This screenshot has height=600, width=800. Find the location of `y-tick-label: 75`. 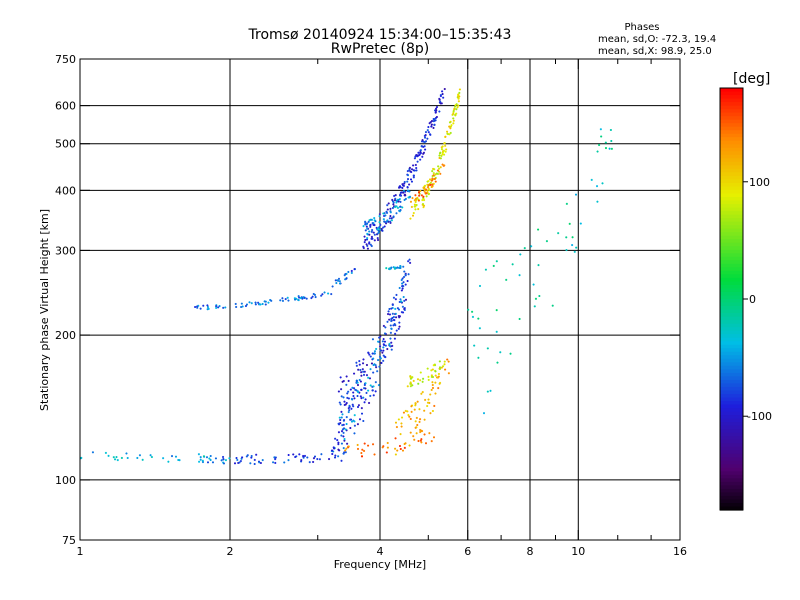

y-tick-label: 75 is located at coordinates (69, 540).